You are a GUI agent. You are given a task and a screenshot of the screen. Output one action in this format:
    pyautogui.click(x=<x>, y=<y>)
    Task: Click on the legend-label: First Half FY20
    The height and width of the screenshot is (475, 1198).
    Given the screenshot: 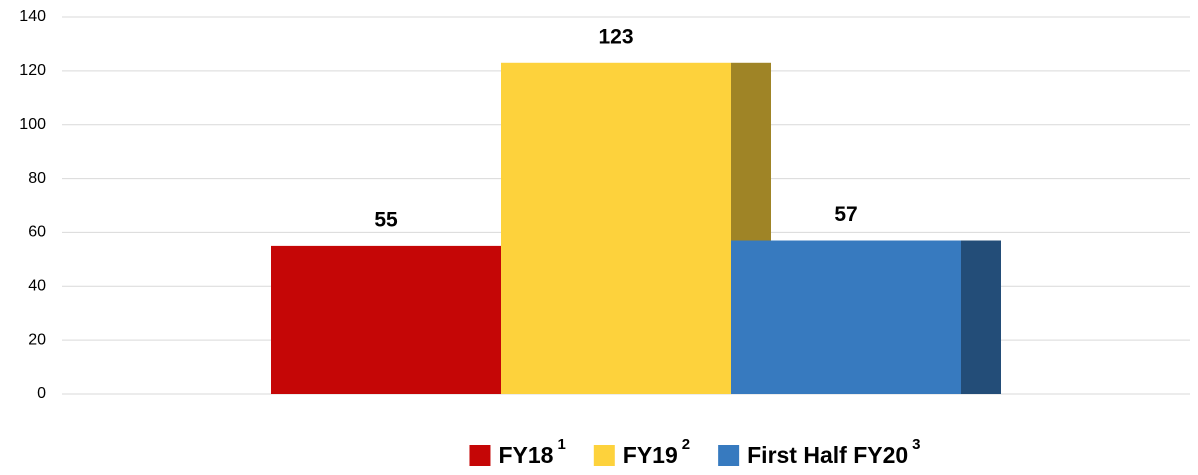 What is the action you would take?
    pyautogui.click(x=827, y=455)
    